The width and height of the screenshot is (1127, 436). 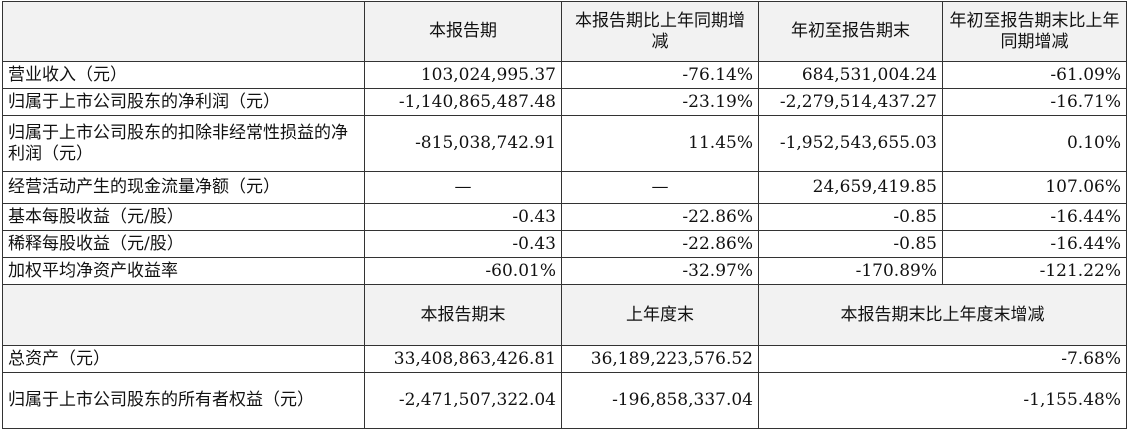 What do you see at coordinates (942, 359) in the screenshot?
I see `cell-value: -7.68%` at bounding box center [942, 359].